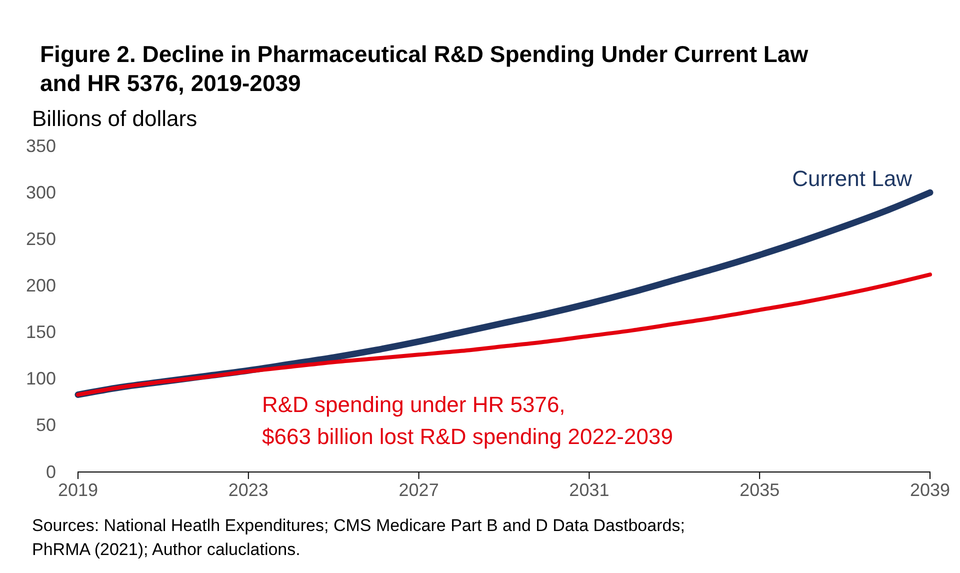  I want to click on x-tick-label: 2023, so click(248, 490).